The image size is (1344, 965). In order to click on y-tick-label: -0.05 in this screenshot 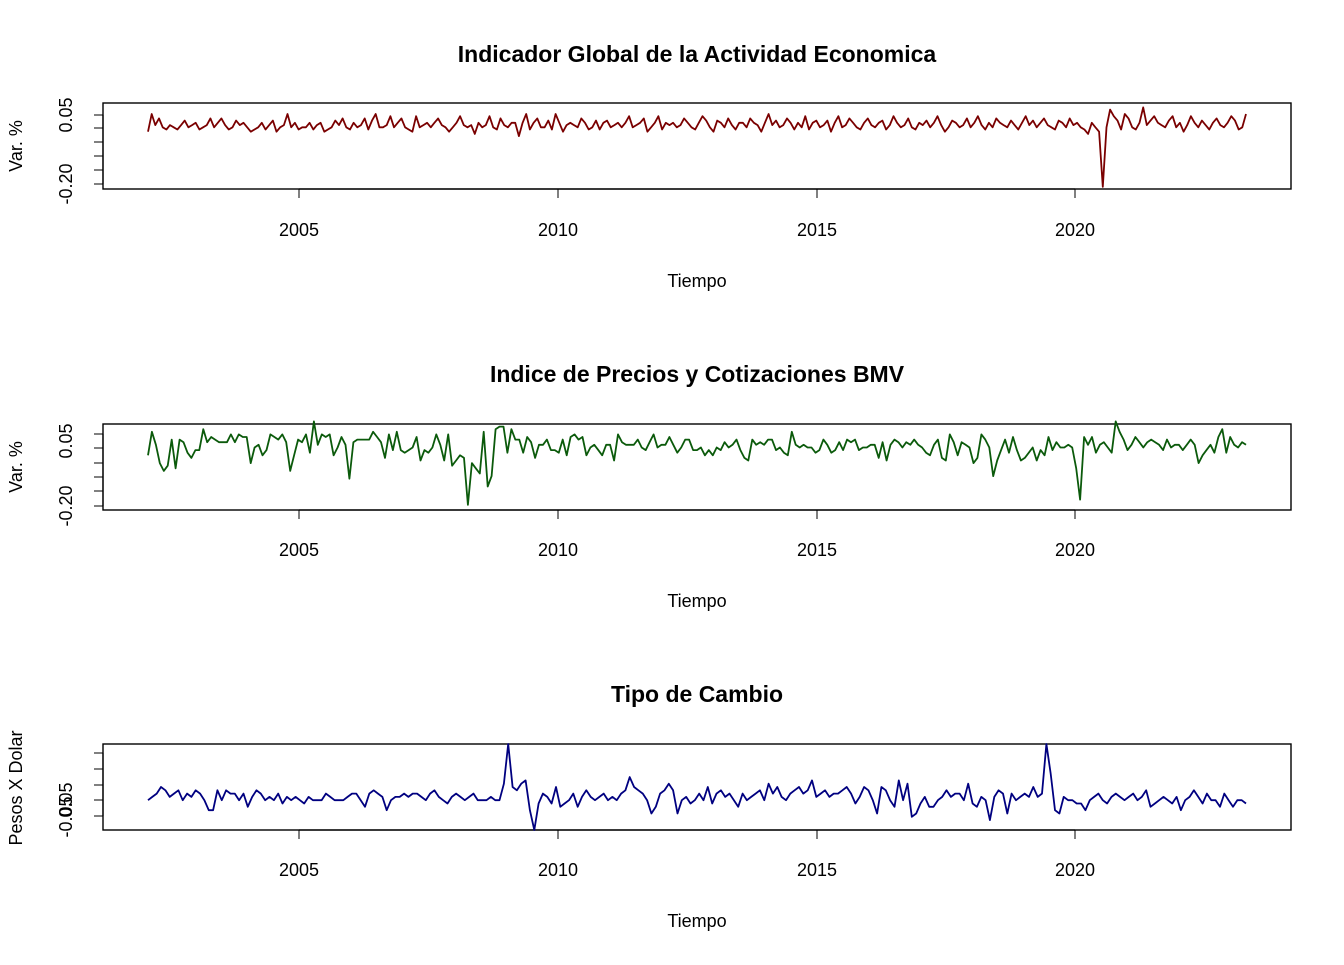, I will do `click(66, 816)`.